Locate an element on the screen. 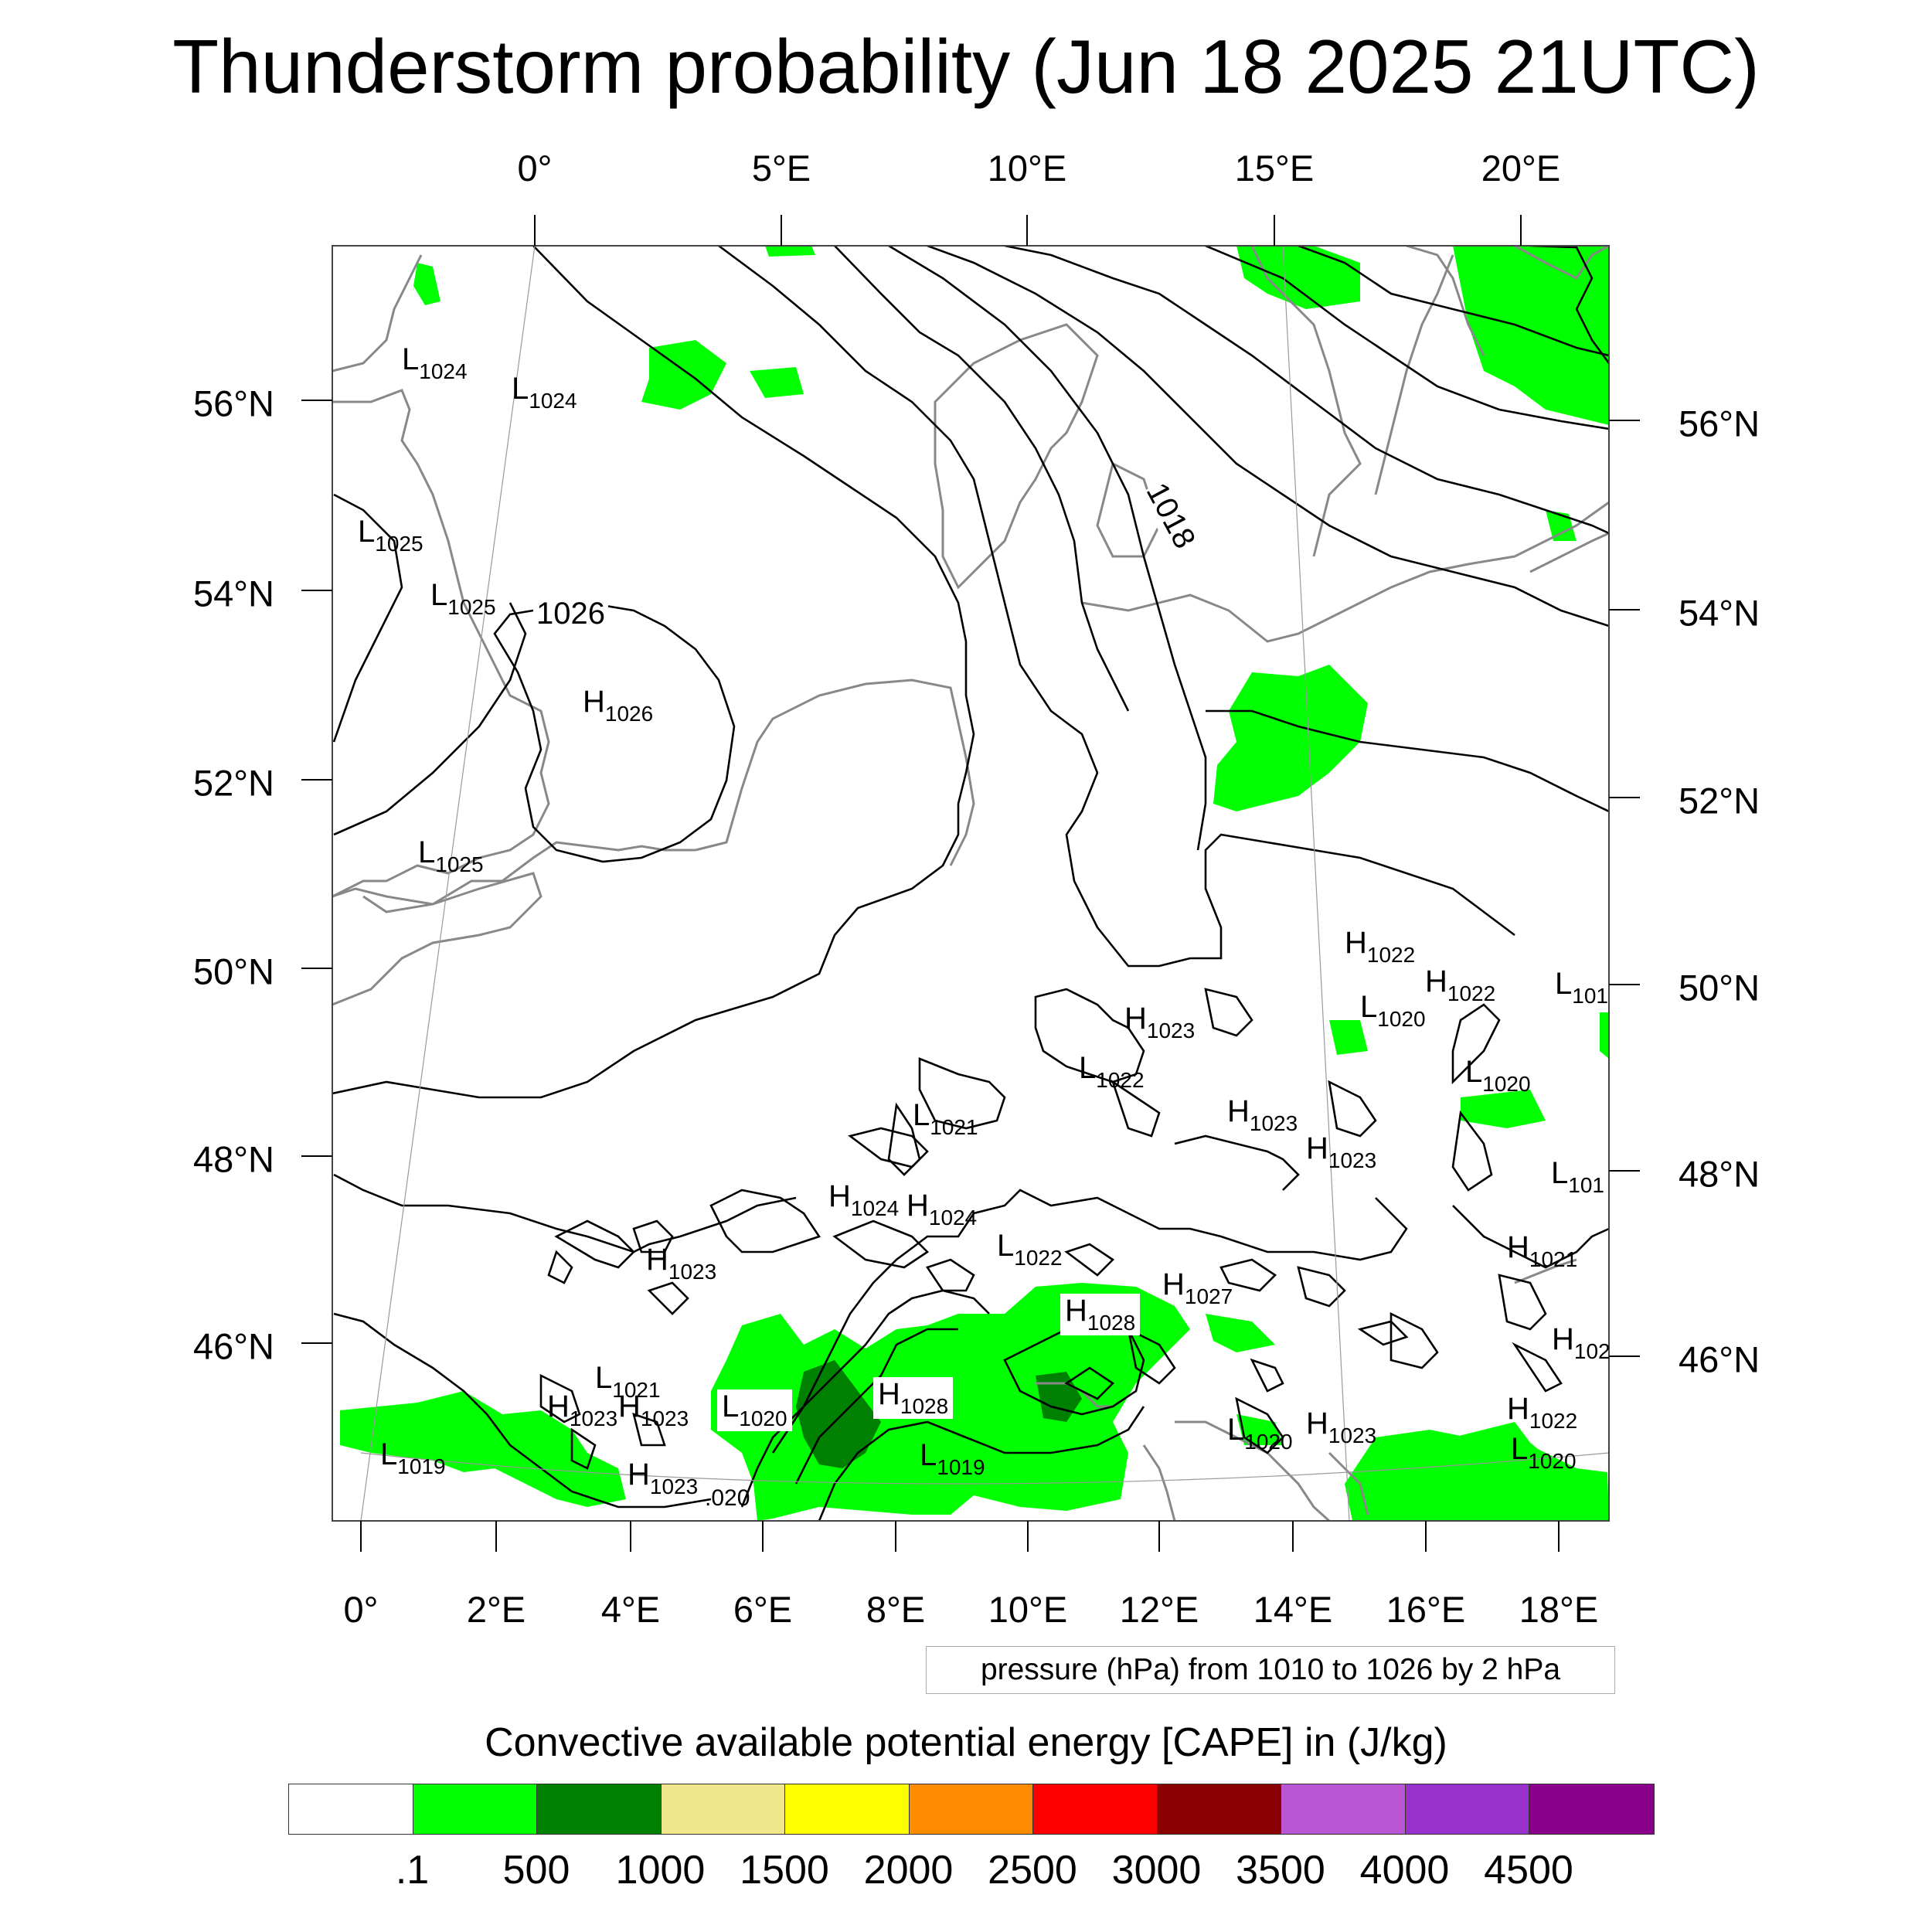 The width and height of the screenshot is (1932, 1932). bottom-lon-label: 8°E is located at coordinates (896, 1610).